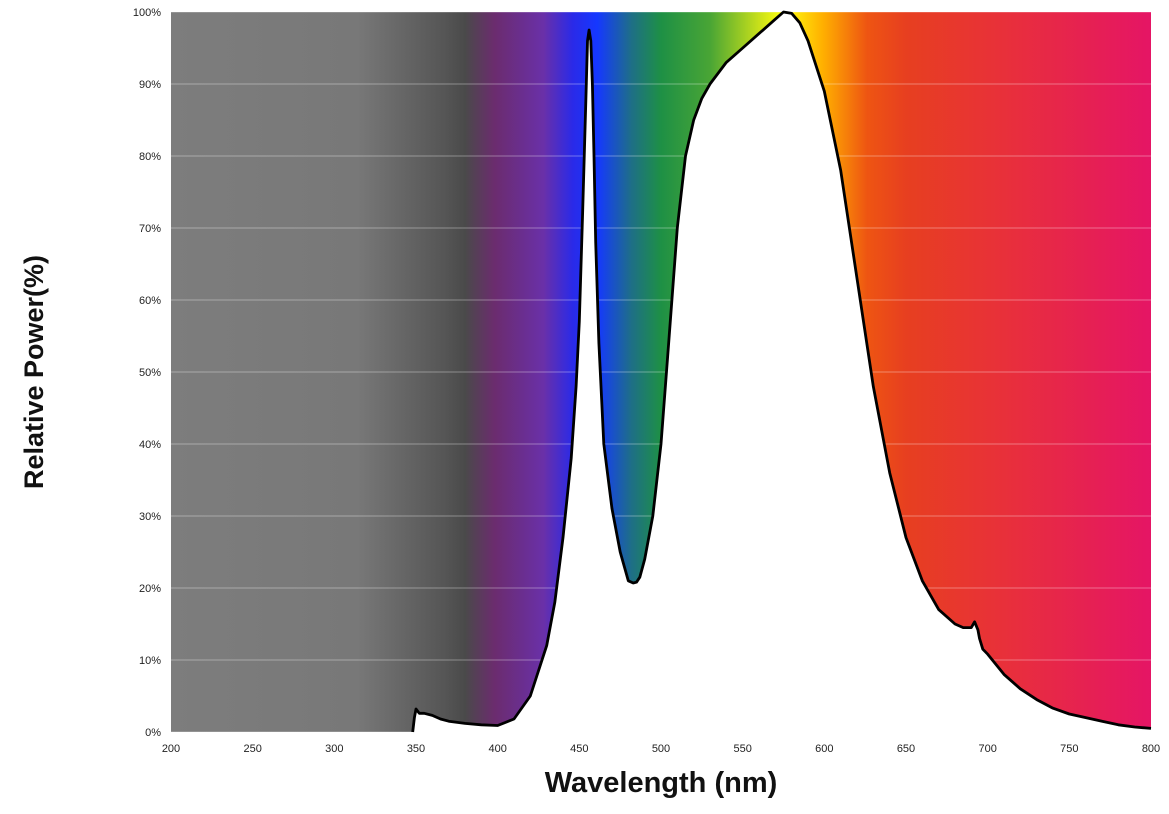 This screenshot has height=814, width=1169. Describe the element at coordinates (497, 749) in the screenshot. I see `x-tick-label: 400` at that location.